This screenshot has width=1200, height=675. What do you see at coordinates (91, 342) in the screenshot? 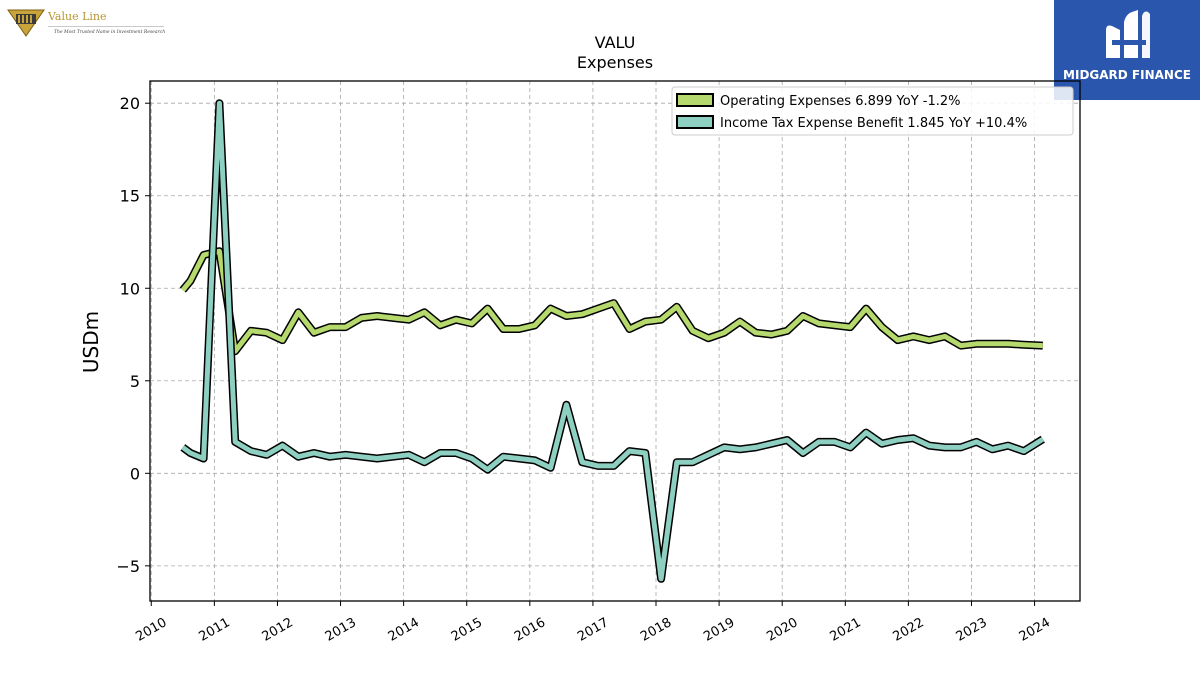
I see `y-axis-label: USDm` at bounding box center [91, 342].